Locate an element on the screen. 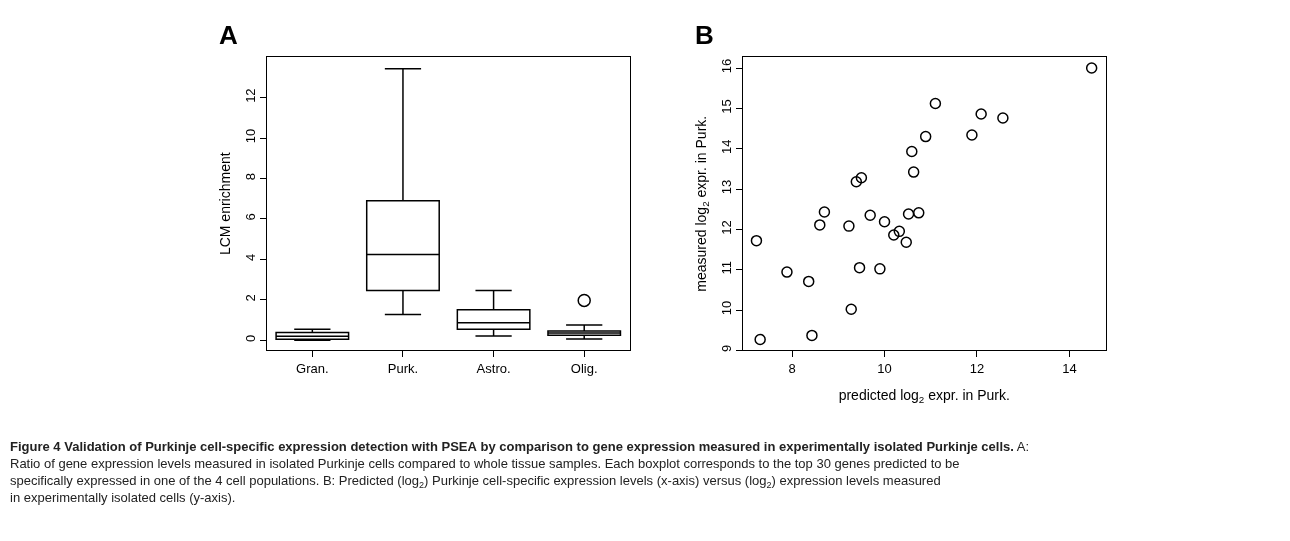 This screenshot has height=541, width=1290. text: Figure 4 Validation of Purkinje cell-specific expression detection with PSEA by comparison to gene expression measured in experimentally isolated Purkinje cells. is located at coordinates (512, 446).